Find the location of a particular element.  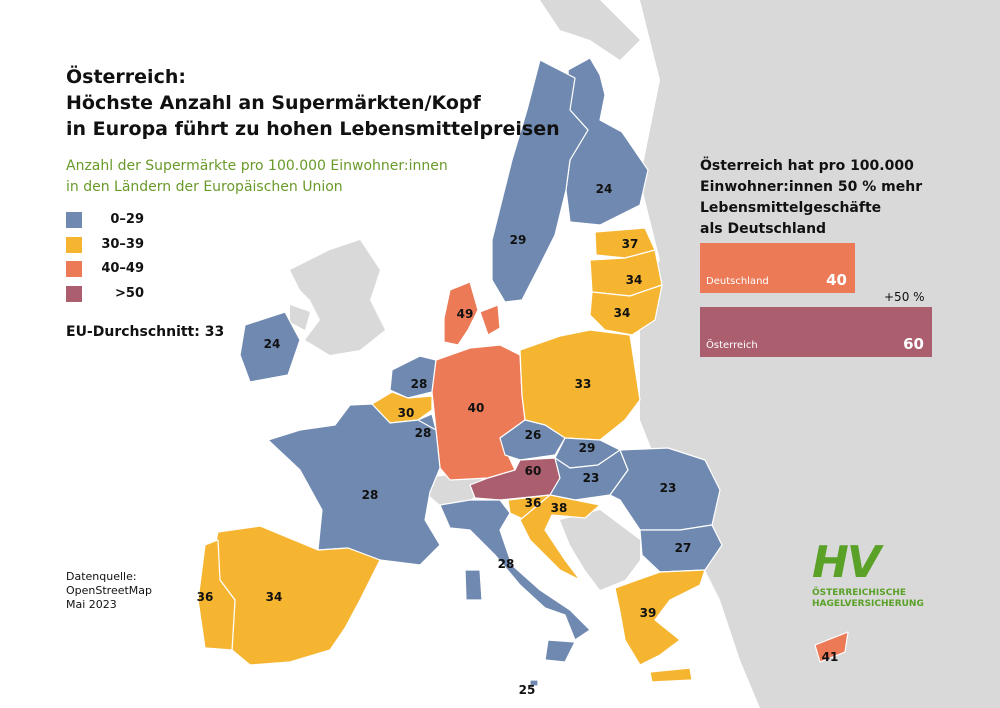

label-luxembourg: 28 is located at coordinates (423, 433).